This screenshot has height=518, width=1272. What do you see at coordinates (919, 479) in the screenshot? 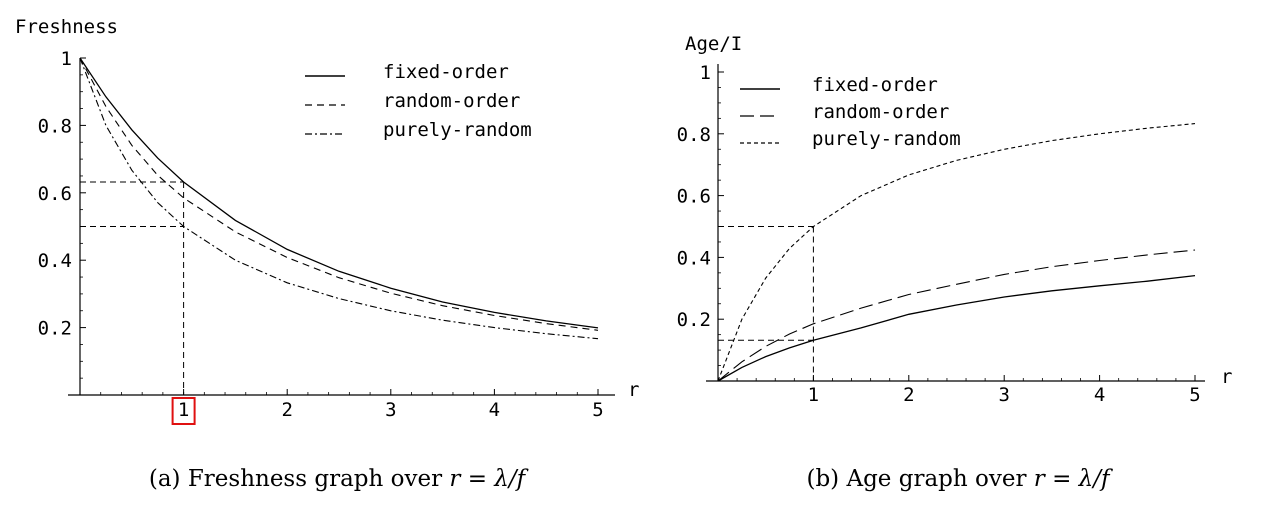
I see `caption-text: (b) Age graph over` at bounding box center [919, 479].